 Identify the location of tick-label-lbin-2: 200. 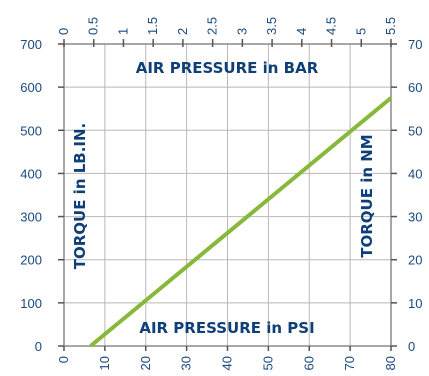
(31, 260).